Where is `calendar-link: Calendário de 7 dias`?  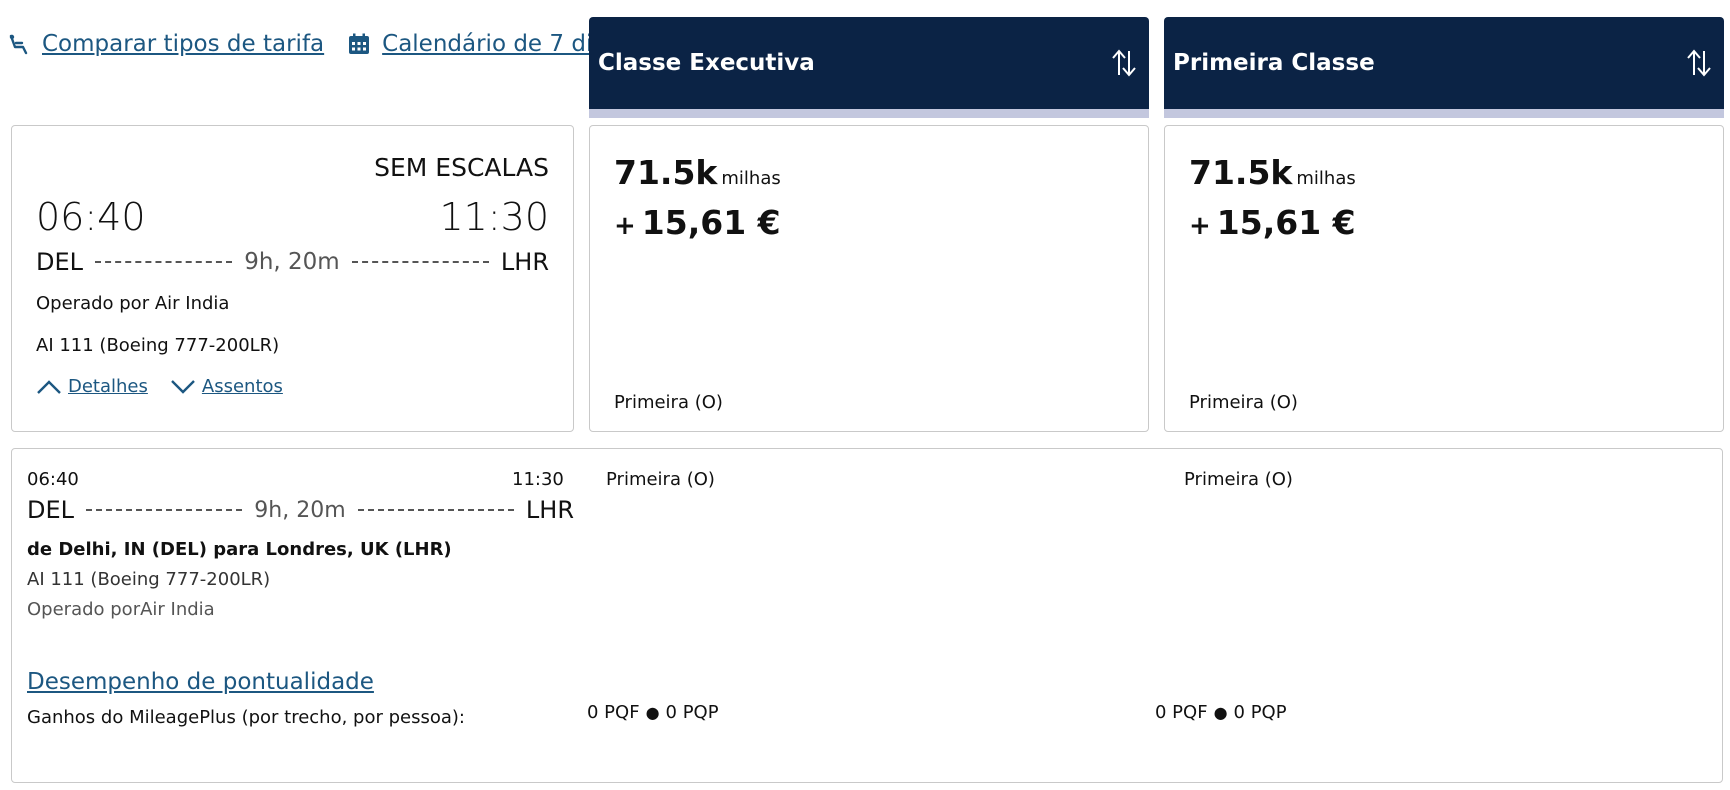 calendar-link: Calendário de 7 dias is located at coordinates (483, 44).